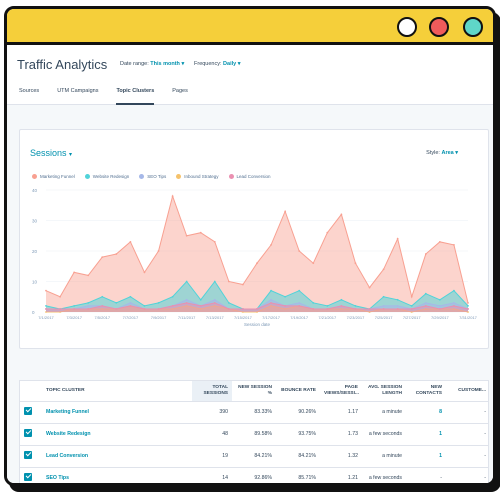 The height and width of the screenshot is (500, 500). I want to click on new-session-pct-cell: 92.86%, so click(254, 475).